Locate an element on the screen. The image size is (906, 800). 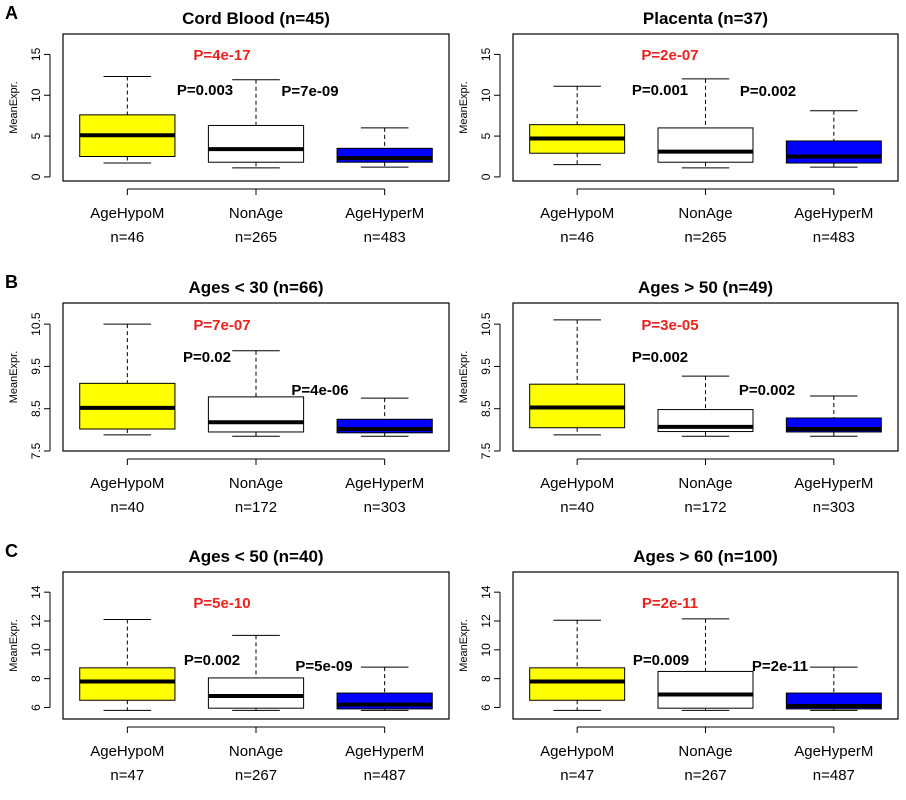
chart-title: Ages > 60 (n=100) is located at coordinates (705, 556).